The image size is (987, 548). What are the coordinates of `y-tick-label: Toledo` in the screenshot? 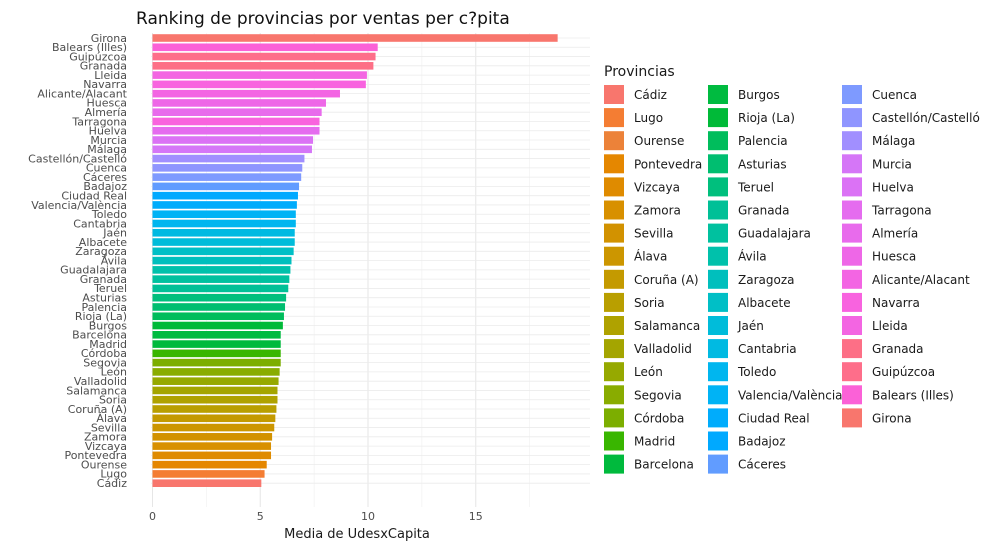 It's located at (109, 214).